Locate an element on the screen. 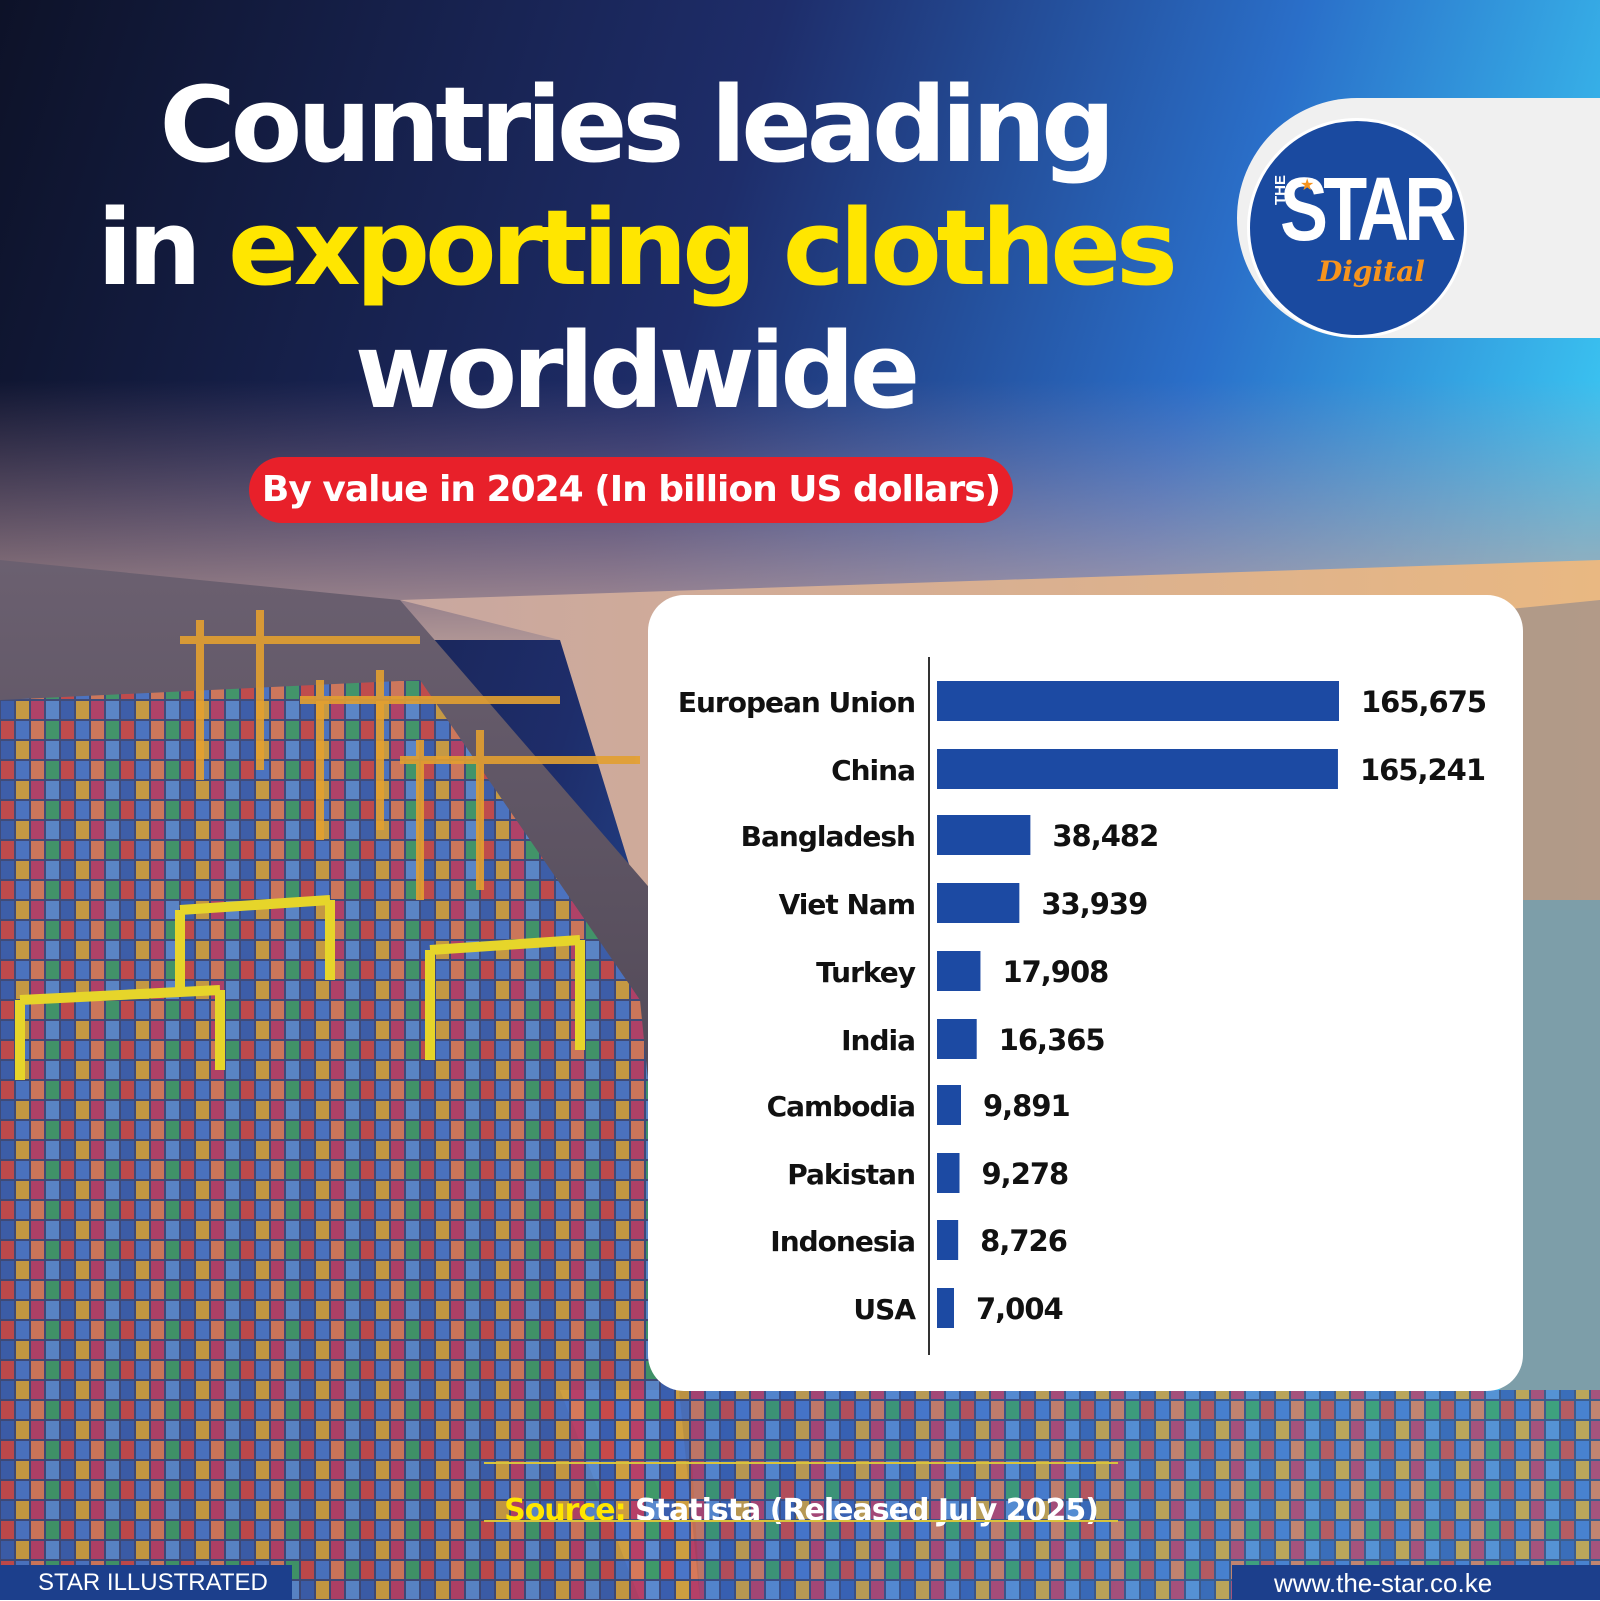 The width and height of the screenshot is (1600, 1601). category-label: Turkey is located at coordinates (866, 972).